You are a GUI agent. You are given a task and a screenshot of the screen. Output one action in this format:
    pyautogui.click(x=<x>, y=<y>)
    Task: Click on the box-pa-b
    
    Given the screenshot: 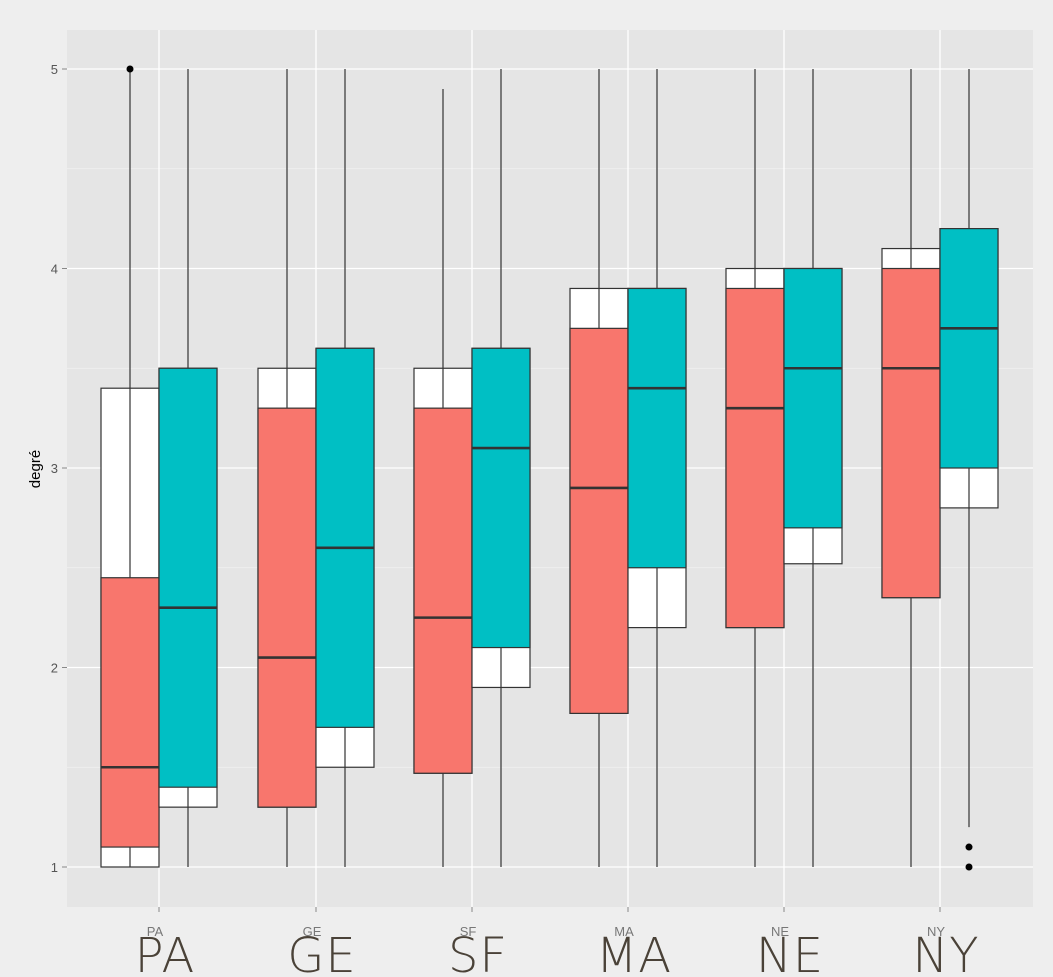 What is the action you would take?
    pyautogui.click(x=188, y=468)
    